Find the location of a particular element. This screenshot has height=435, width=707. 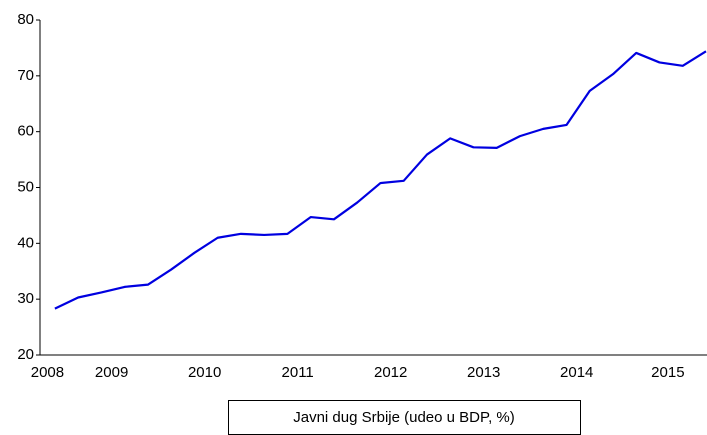

y-tick-label: 50 is located at coordinates (25, 186).